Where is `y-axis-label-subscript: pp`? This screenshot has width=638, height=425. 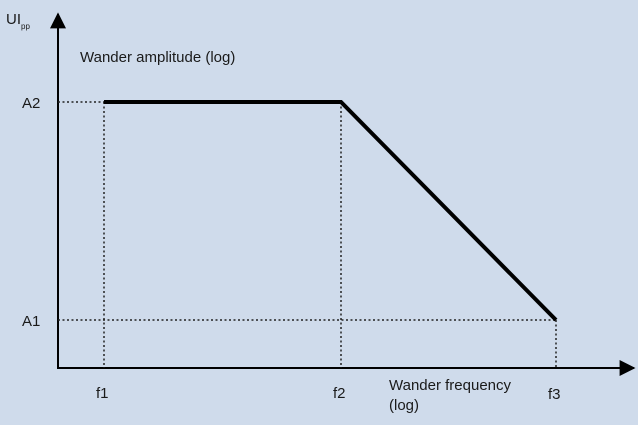 y-axis-label-subscript: pp is located at coordinates (25, 26).